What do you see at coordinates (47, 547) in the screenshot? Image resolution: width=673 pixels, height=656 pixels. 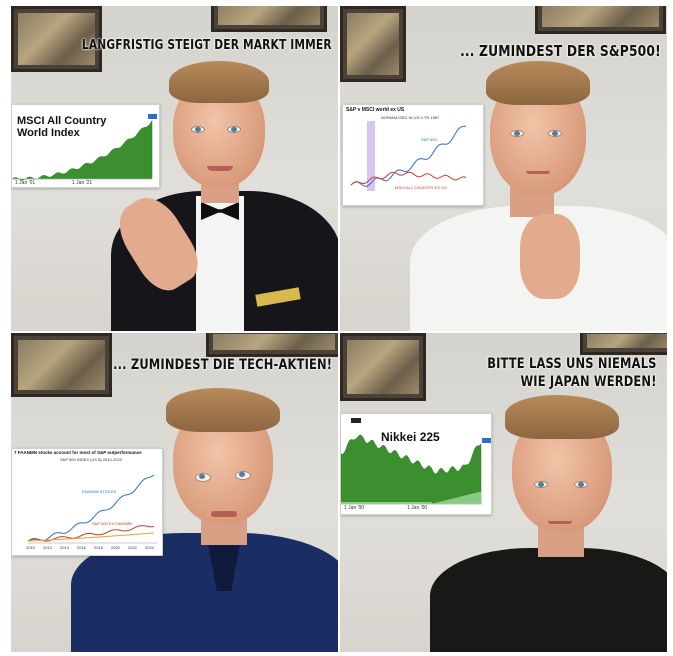 I see `x-tick: 2012` at bounding box center [47, 547].